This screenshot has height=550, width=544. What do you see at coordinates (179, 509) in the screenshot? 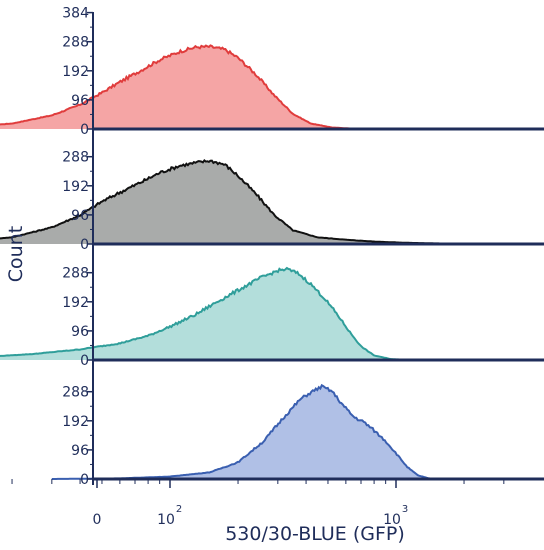
I see `x-tick-exponent: 2` at bounding box center [179, 509].